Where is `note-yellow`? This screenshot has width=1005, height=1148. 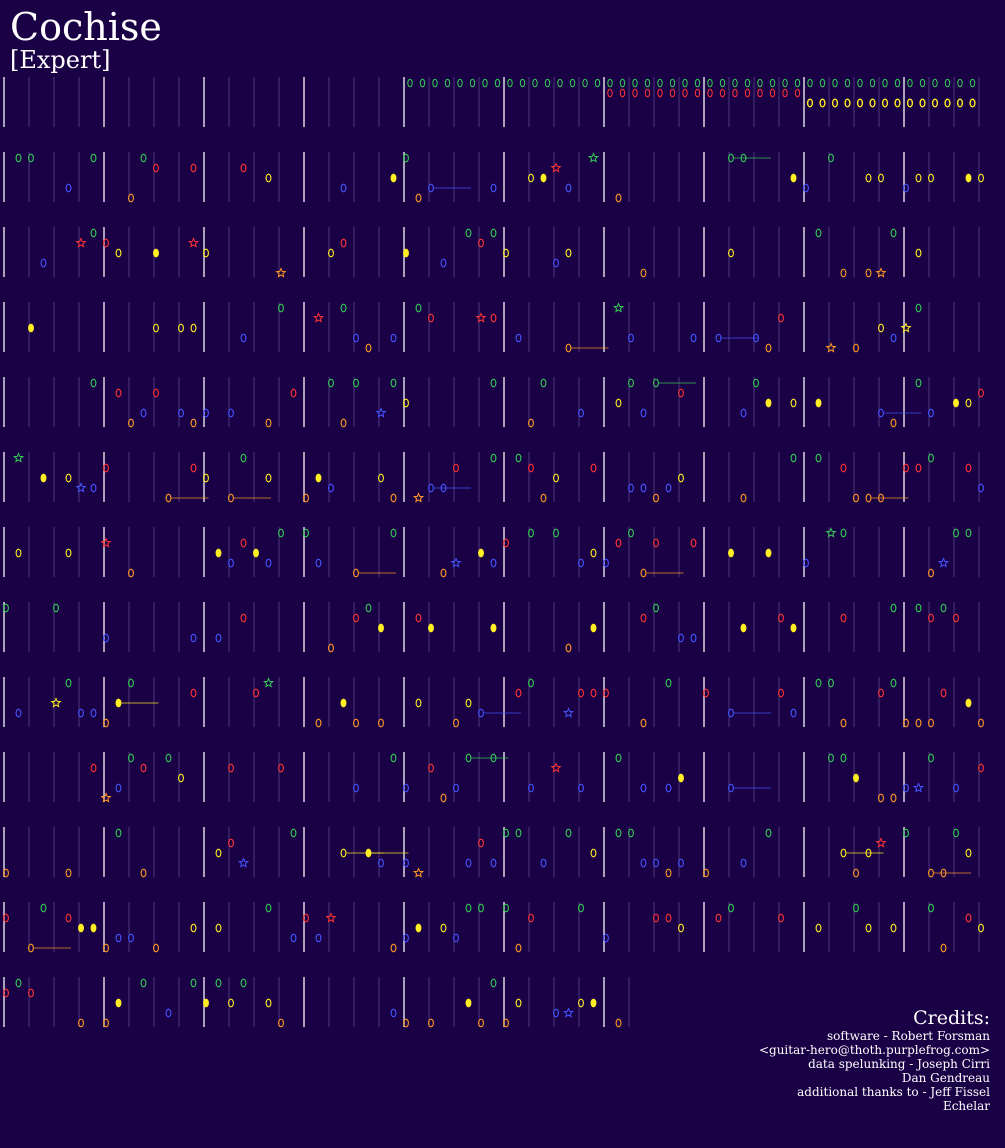 note-yellow is located at coordinates (835, 103).